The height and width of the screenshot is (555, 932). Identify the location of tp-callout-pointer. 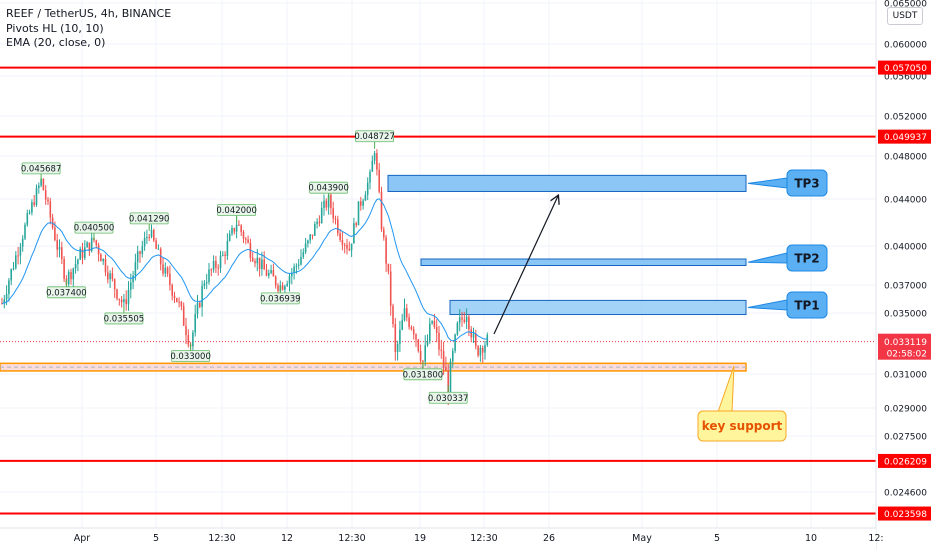
(767, 305).